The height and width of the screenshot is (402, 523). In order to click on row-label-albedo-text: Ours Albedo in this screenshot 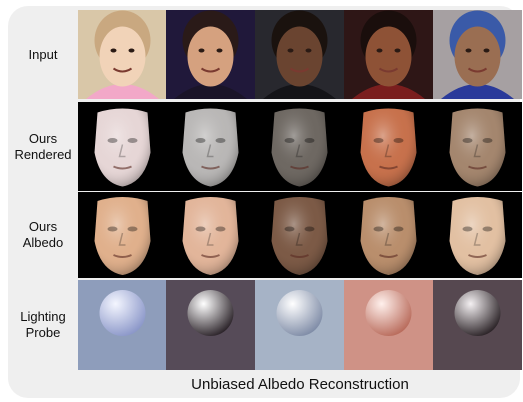, I will do `click(43, 234)`.